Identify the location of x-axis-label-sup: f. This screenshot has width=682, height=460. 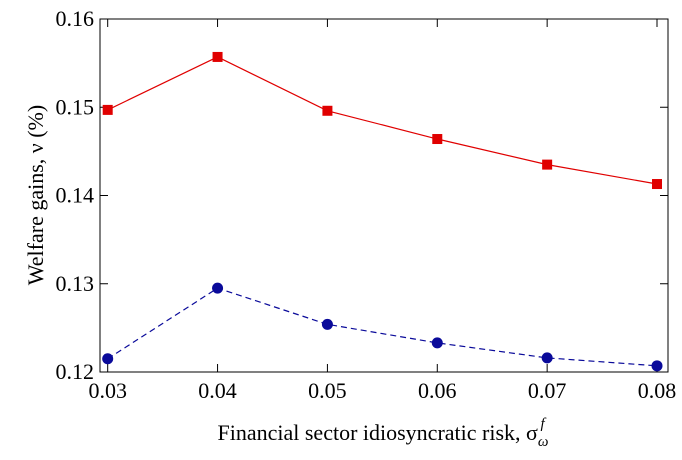
(543, 424).